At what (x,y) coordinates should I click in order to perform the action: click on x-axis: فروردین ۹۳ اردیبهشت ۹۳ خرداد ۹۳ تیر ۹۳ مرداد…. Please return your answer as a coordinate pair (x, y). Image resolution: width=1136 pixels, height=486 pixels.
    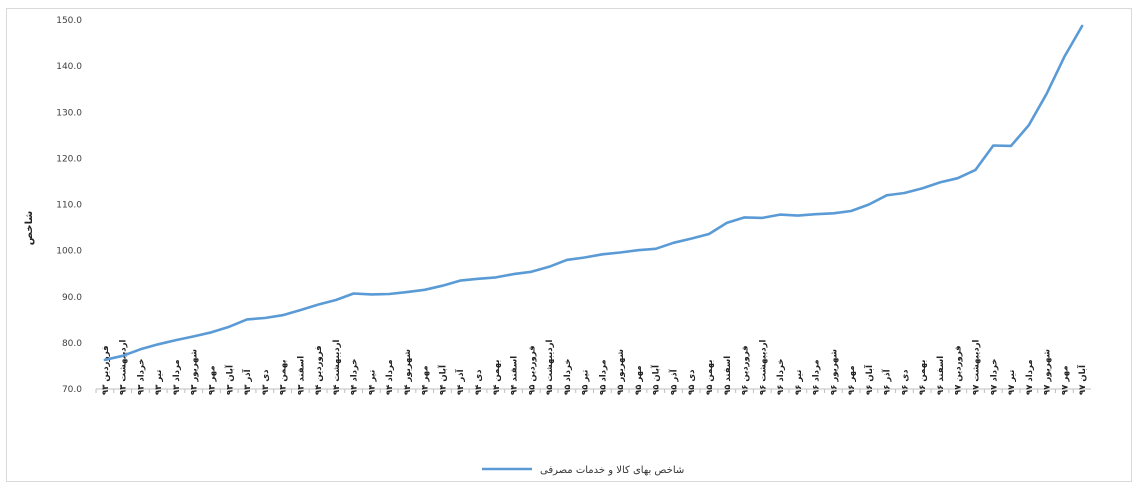
    Looking at the image, I should click on (593, 367).